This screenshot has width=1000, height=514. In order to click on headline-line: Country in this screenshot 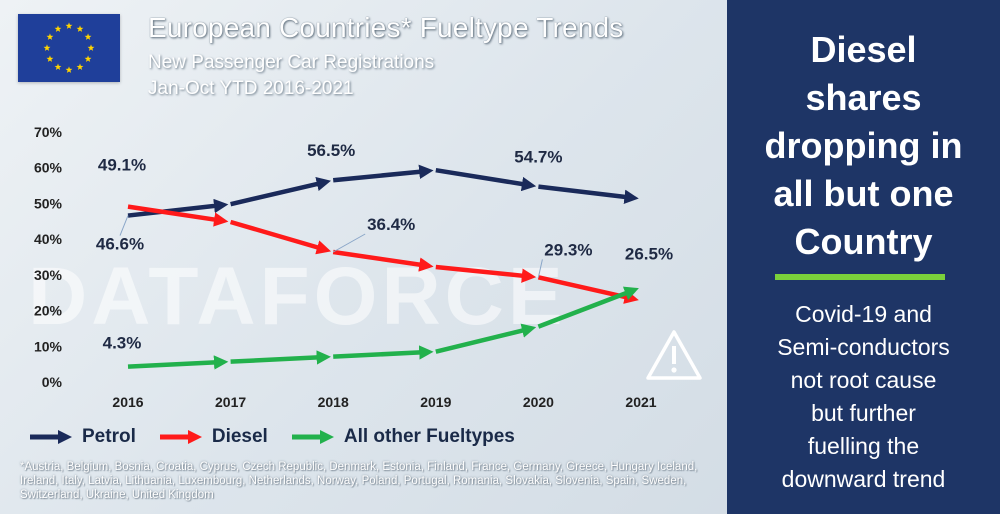, I will do `click(863, 241)`.